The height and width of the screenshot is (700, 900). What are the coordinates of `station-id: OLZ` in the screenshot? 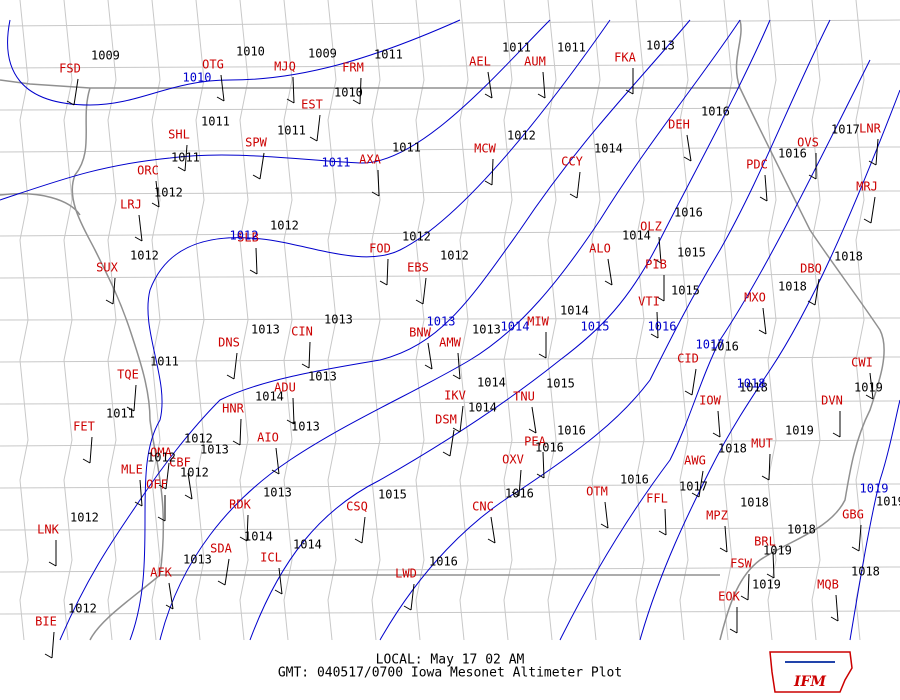 It's located at (651, 227).